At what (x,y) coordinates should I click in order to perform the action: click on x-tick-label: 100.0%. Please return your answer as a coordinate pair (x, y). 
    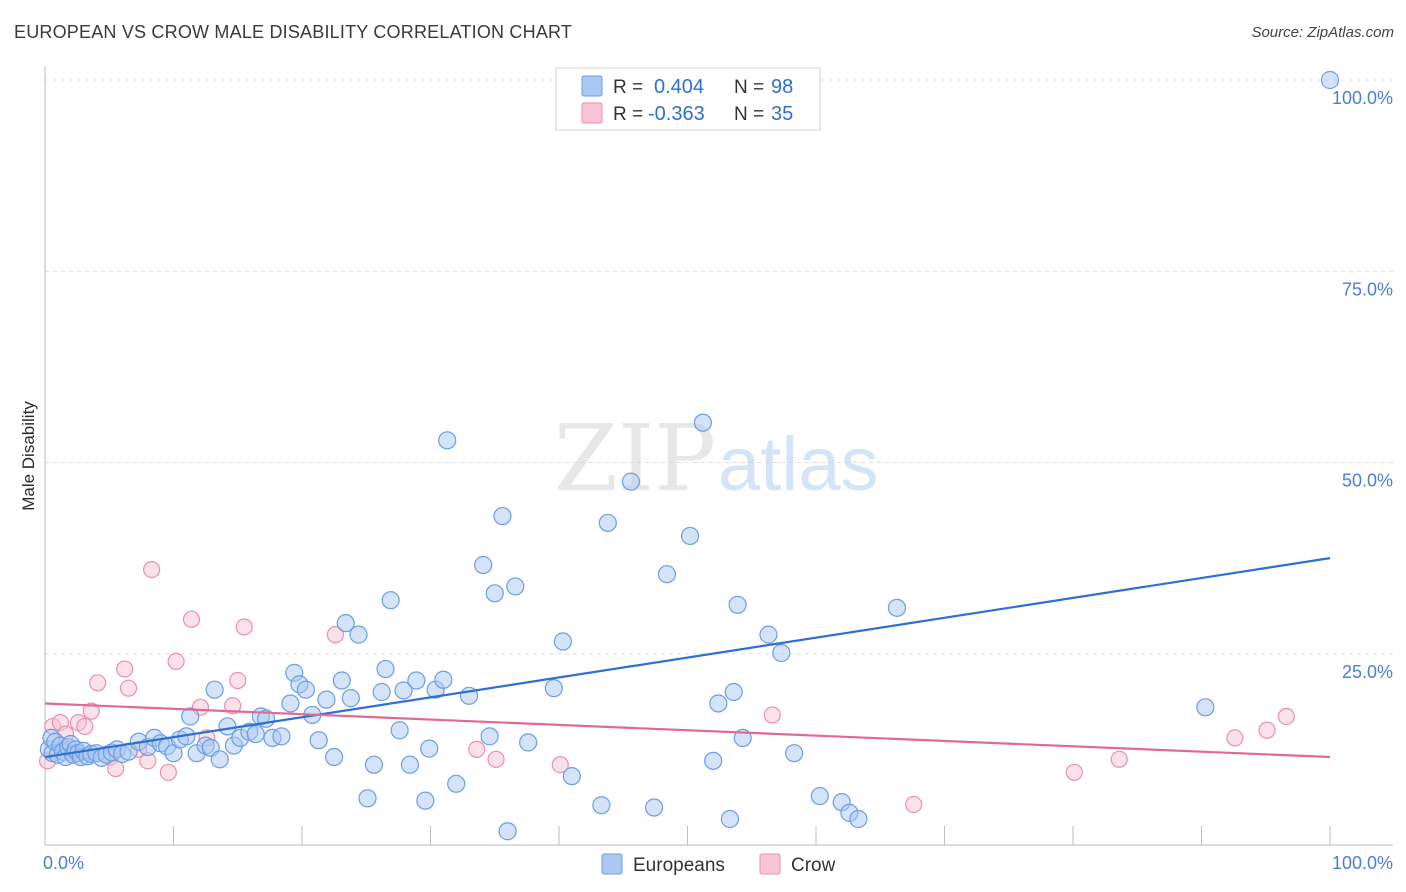
    Looking at the image, I should click on (1362, 863).